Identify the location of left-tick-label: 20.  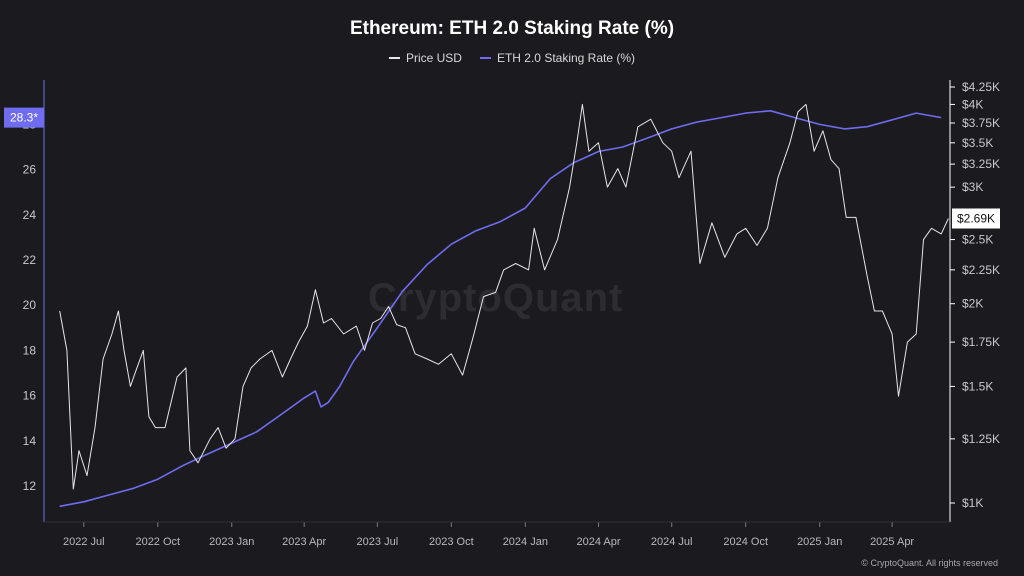
(30, 305).